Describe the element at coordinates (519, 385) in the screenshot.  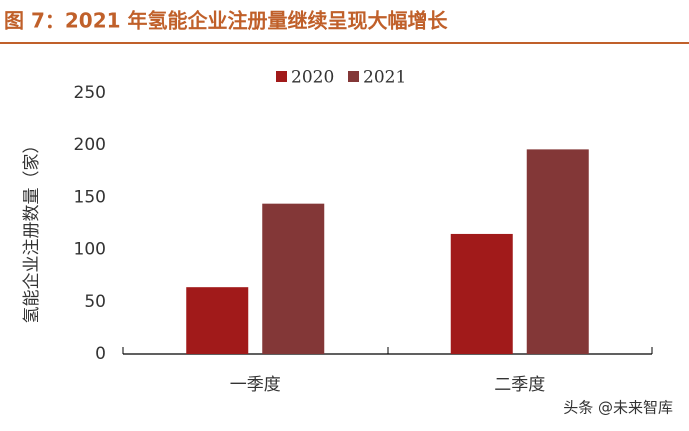
I see `x-tick-label: 二季度` at that location.